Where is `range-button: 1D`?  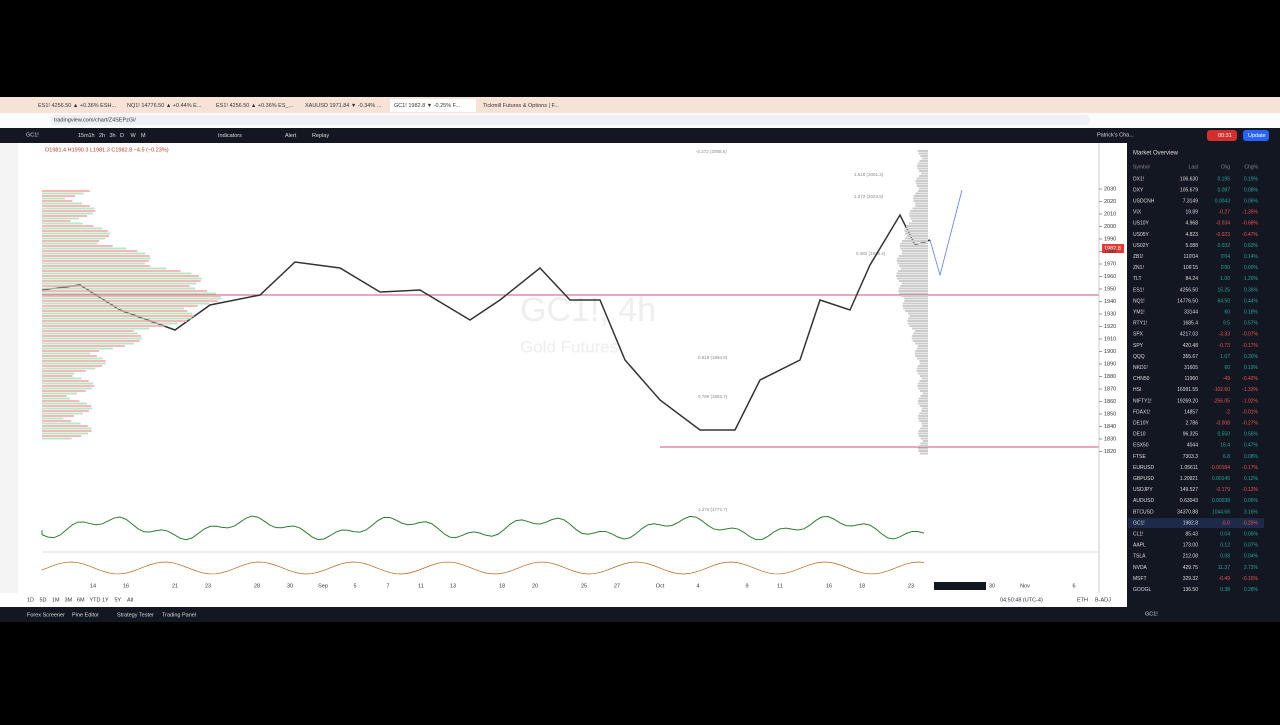 range-button: 1D is located at coordinates (30, 600).